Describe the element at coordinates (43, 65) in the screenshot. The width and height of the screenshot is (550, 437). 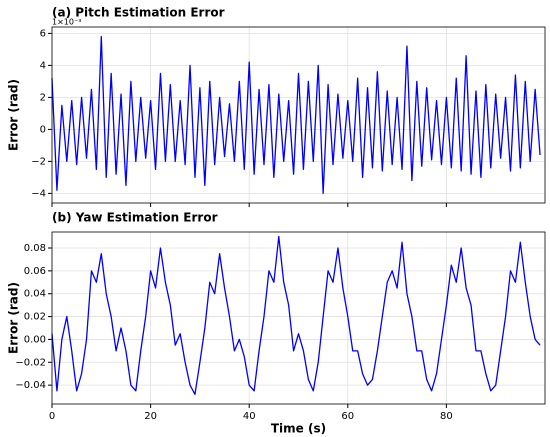
I see `y-tick-label: 4` at that location.